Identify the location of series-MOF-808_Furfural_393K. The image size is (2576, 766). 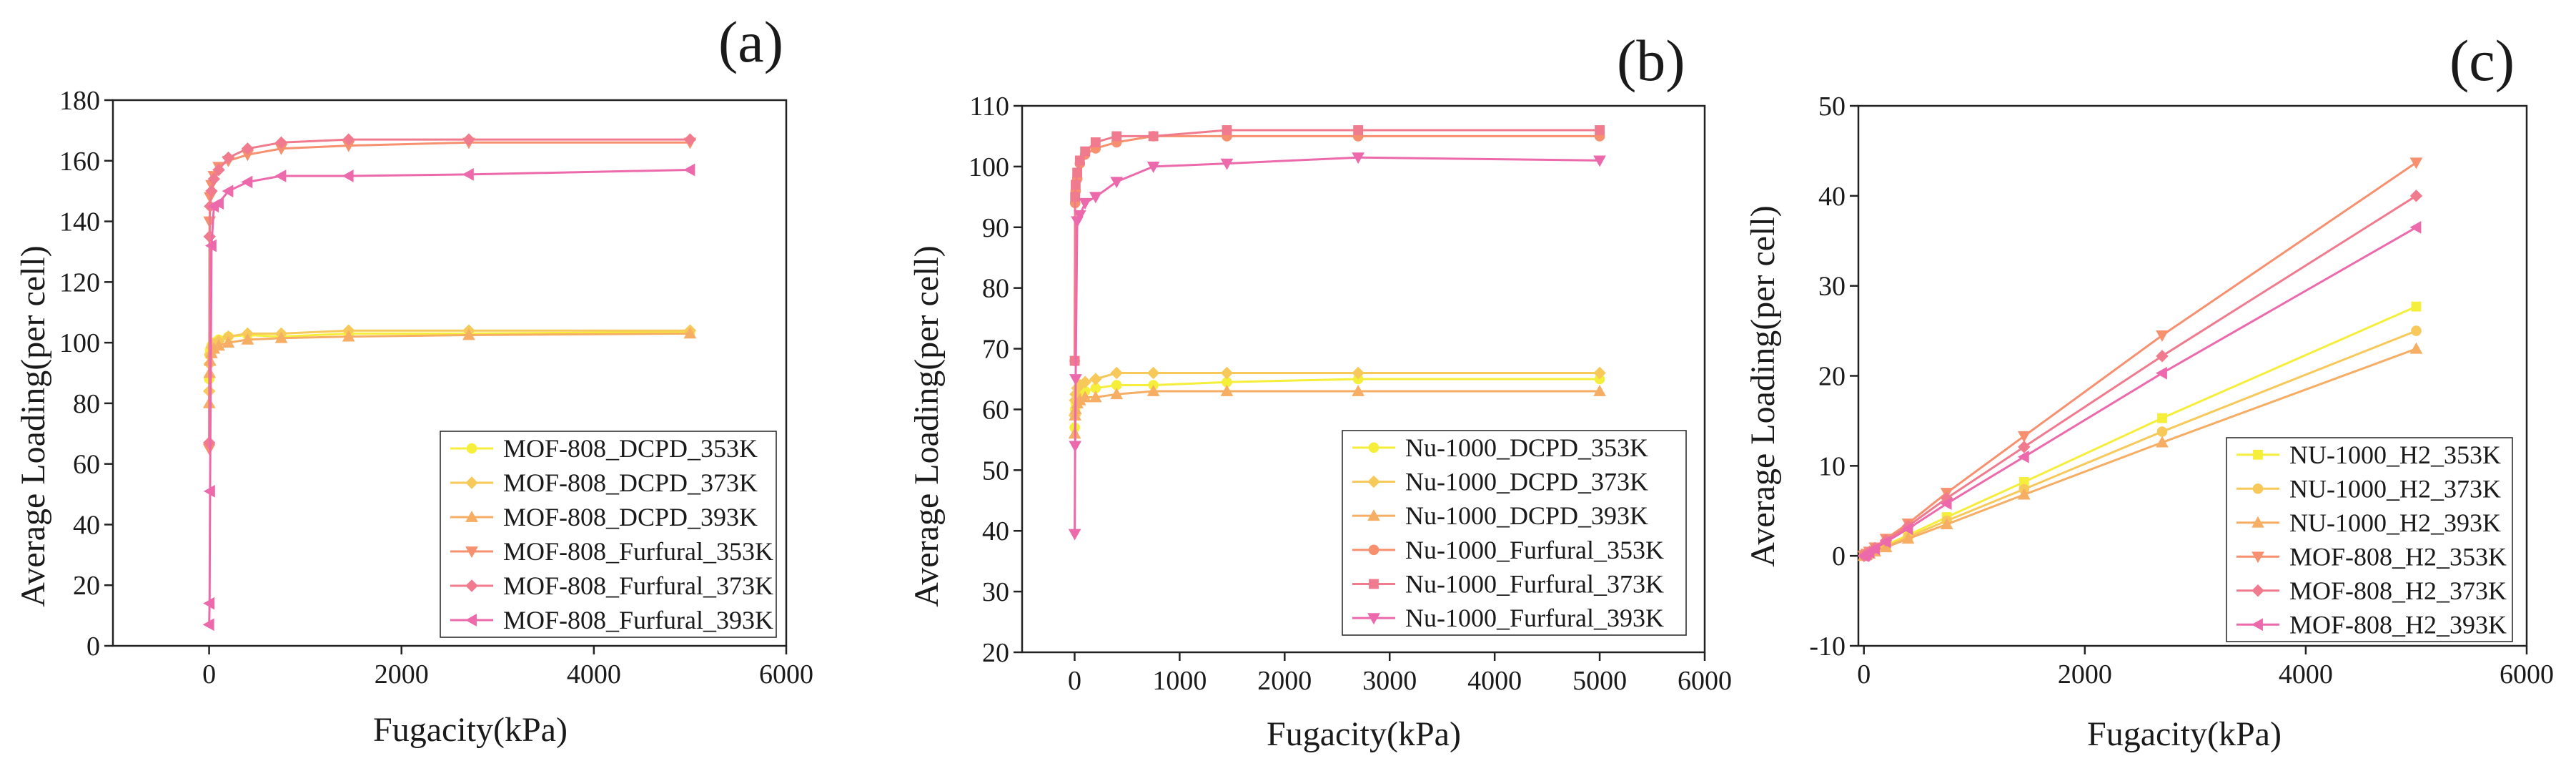
(449, 398).